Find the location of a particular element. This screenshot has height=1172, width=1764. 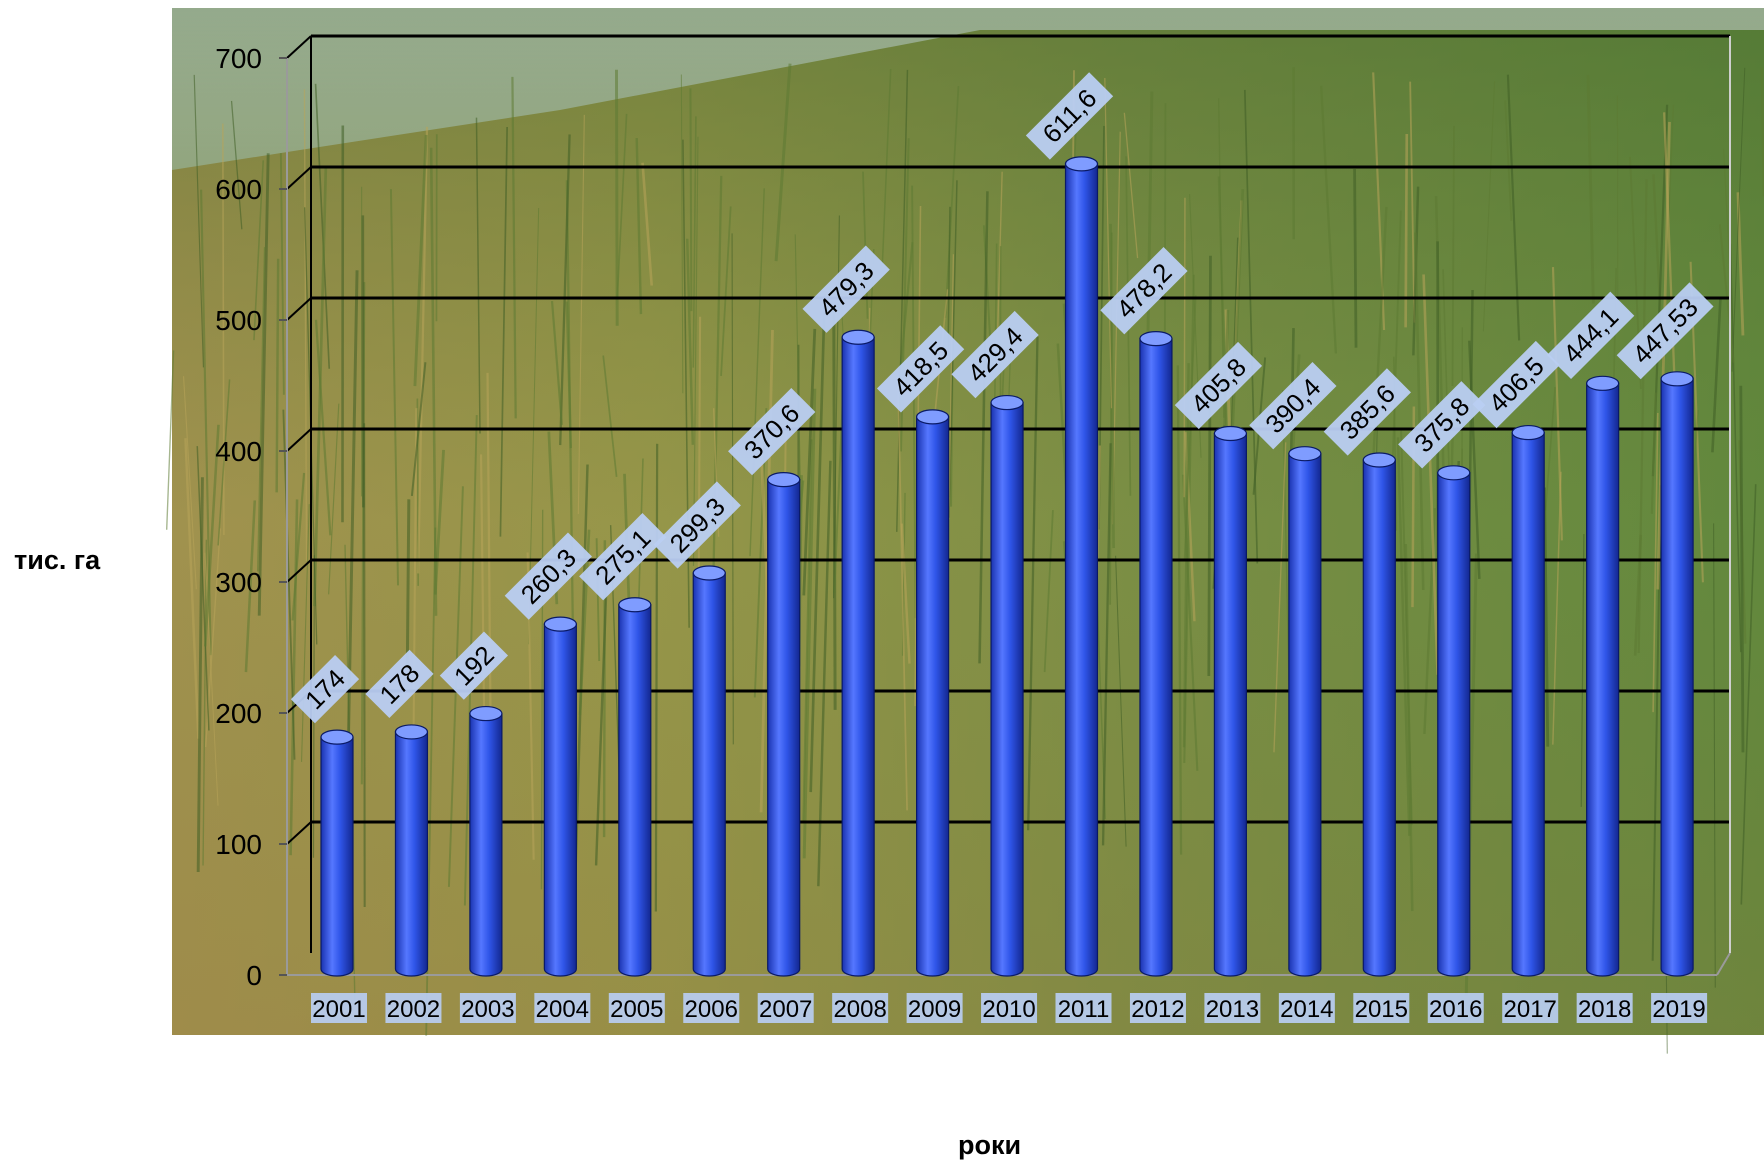

x-tick-label: 2007 is located at coordinates (786, 1008).